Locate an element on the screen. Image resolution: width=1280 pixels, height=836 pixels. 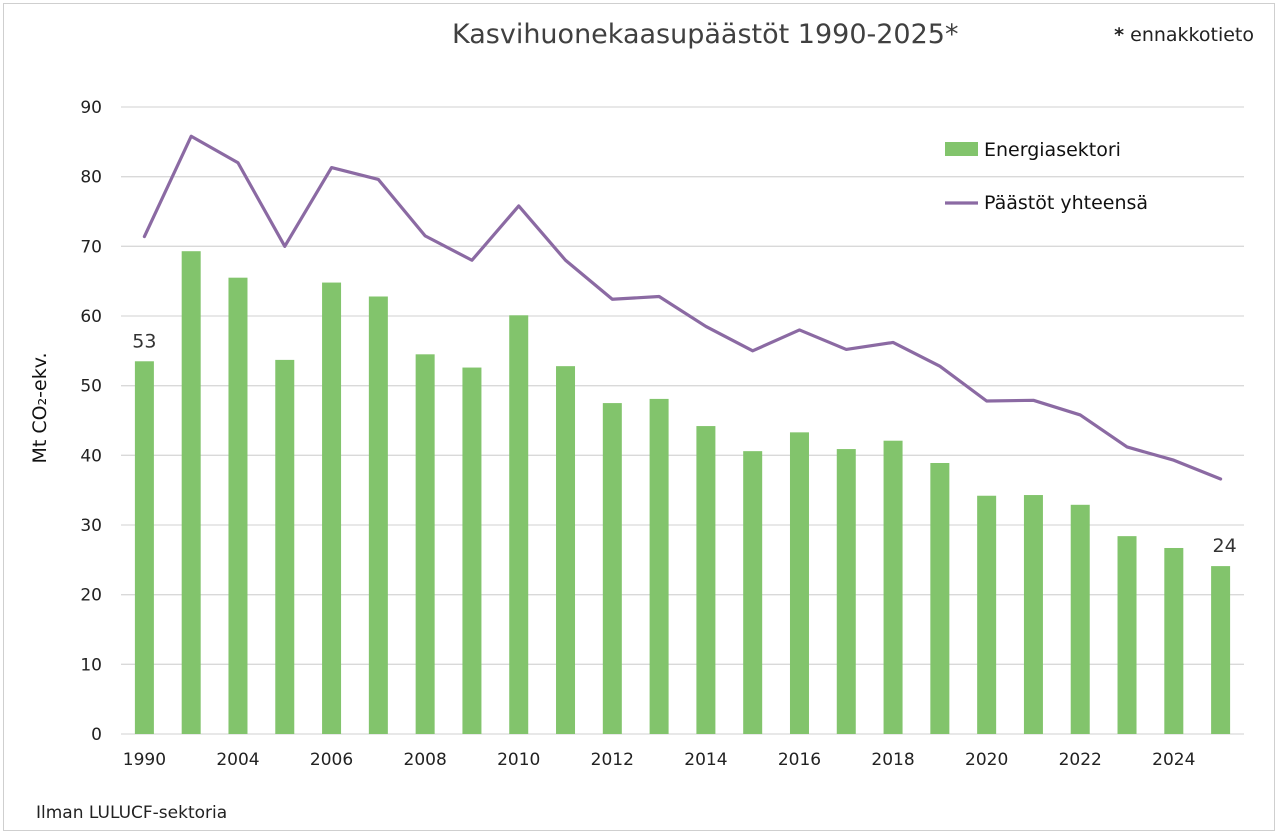
x-tick-label: 2018 is located at coordinates (892, 760).